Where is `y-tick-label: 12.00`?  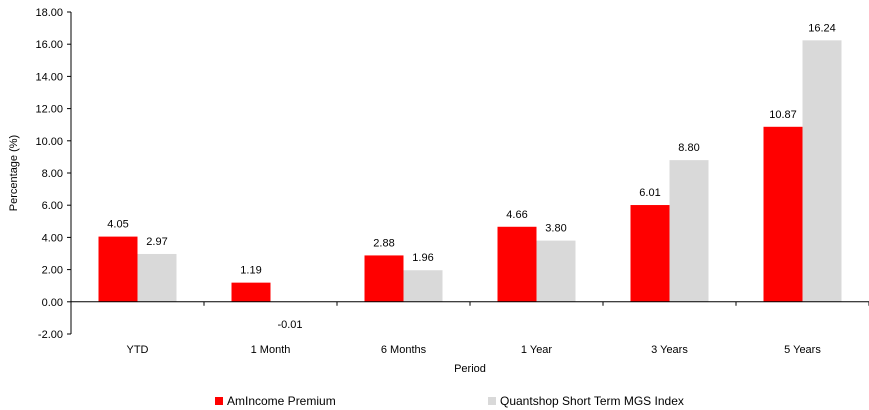
y-tick-label: 12.00 is located at coordinates (49, 110).